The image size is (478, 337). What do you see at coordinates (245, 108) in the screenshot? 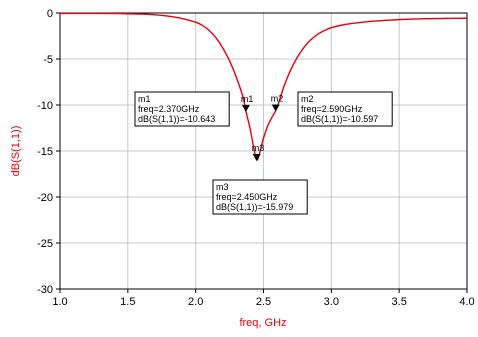
I see `marker-m1` at bounding box center [245, 108].